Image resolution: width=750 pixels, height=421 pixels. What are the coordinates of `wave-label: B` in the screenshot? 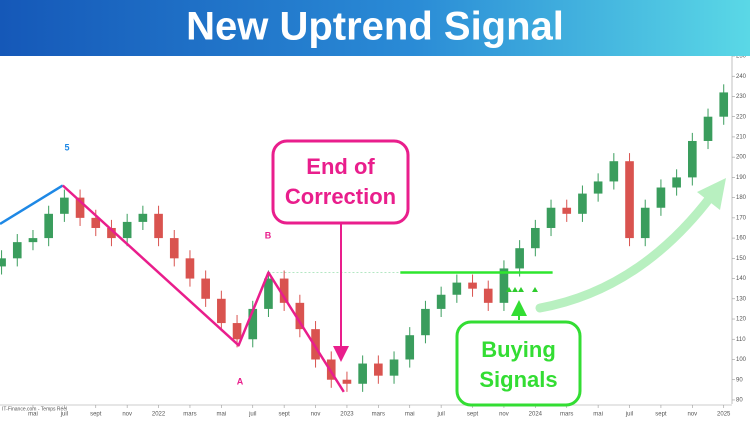 It's located at (268, 235).